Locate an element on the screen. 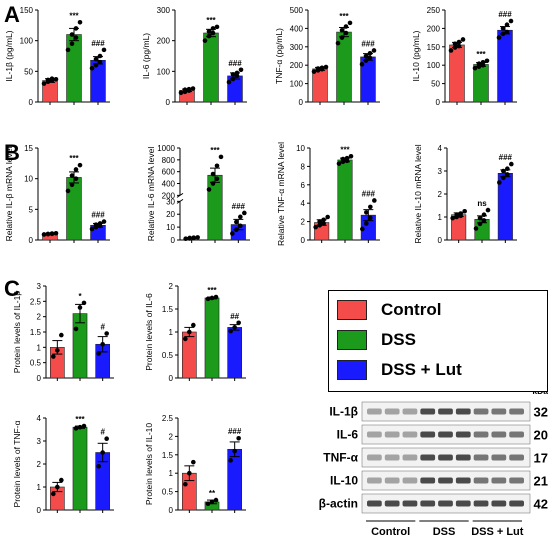 Image resolution: width=550 pixels, height=536 pixels. legend: Control DSS DSS + Lut is located at coordinates (438, 341).